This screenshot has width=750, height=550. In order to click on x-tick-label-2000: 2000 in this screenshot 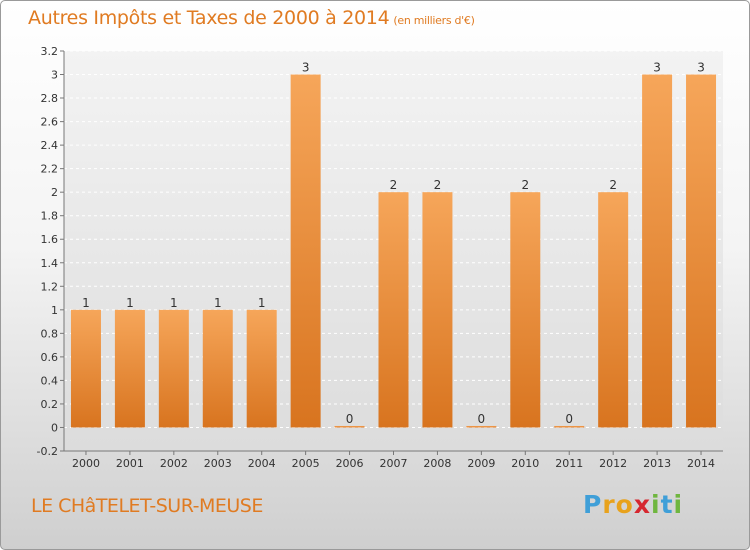, I will do `click(86, 463)`.